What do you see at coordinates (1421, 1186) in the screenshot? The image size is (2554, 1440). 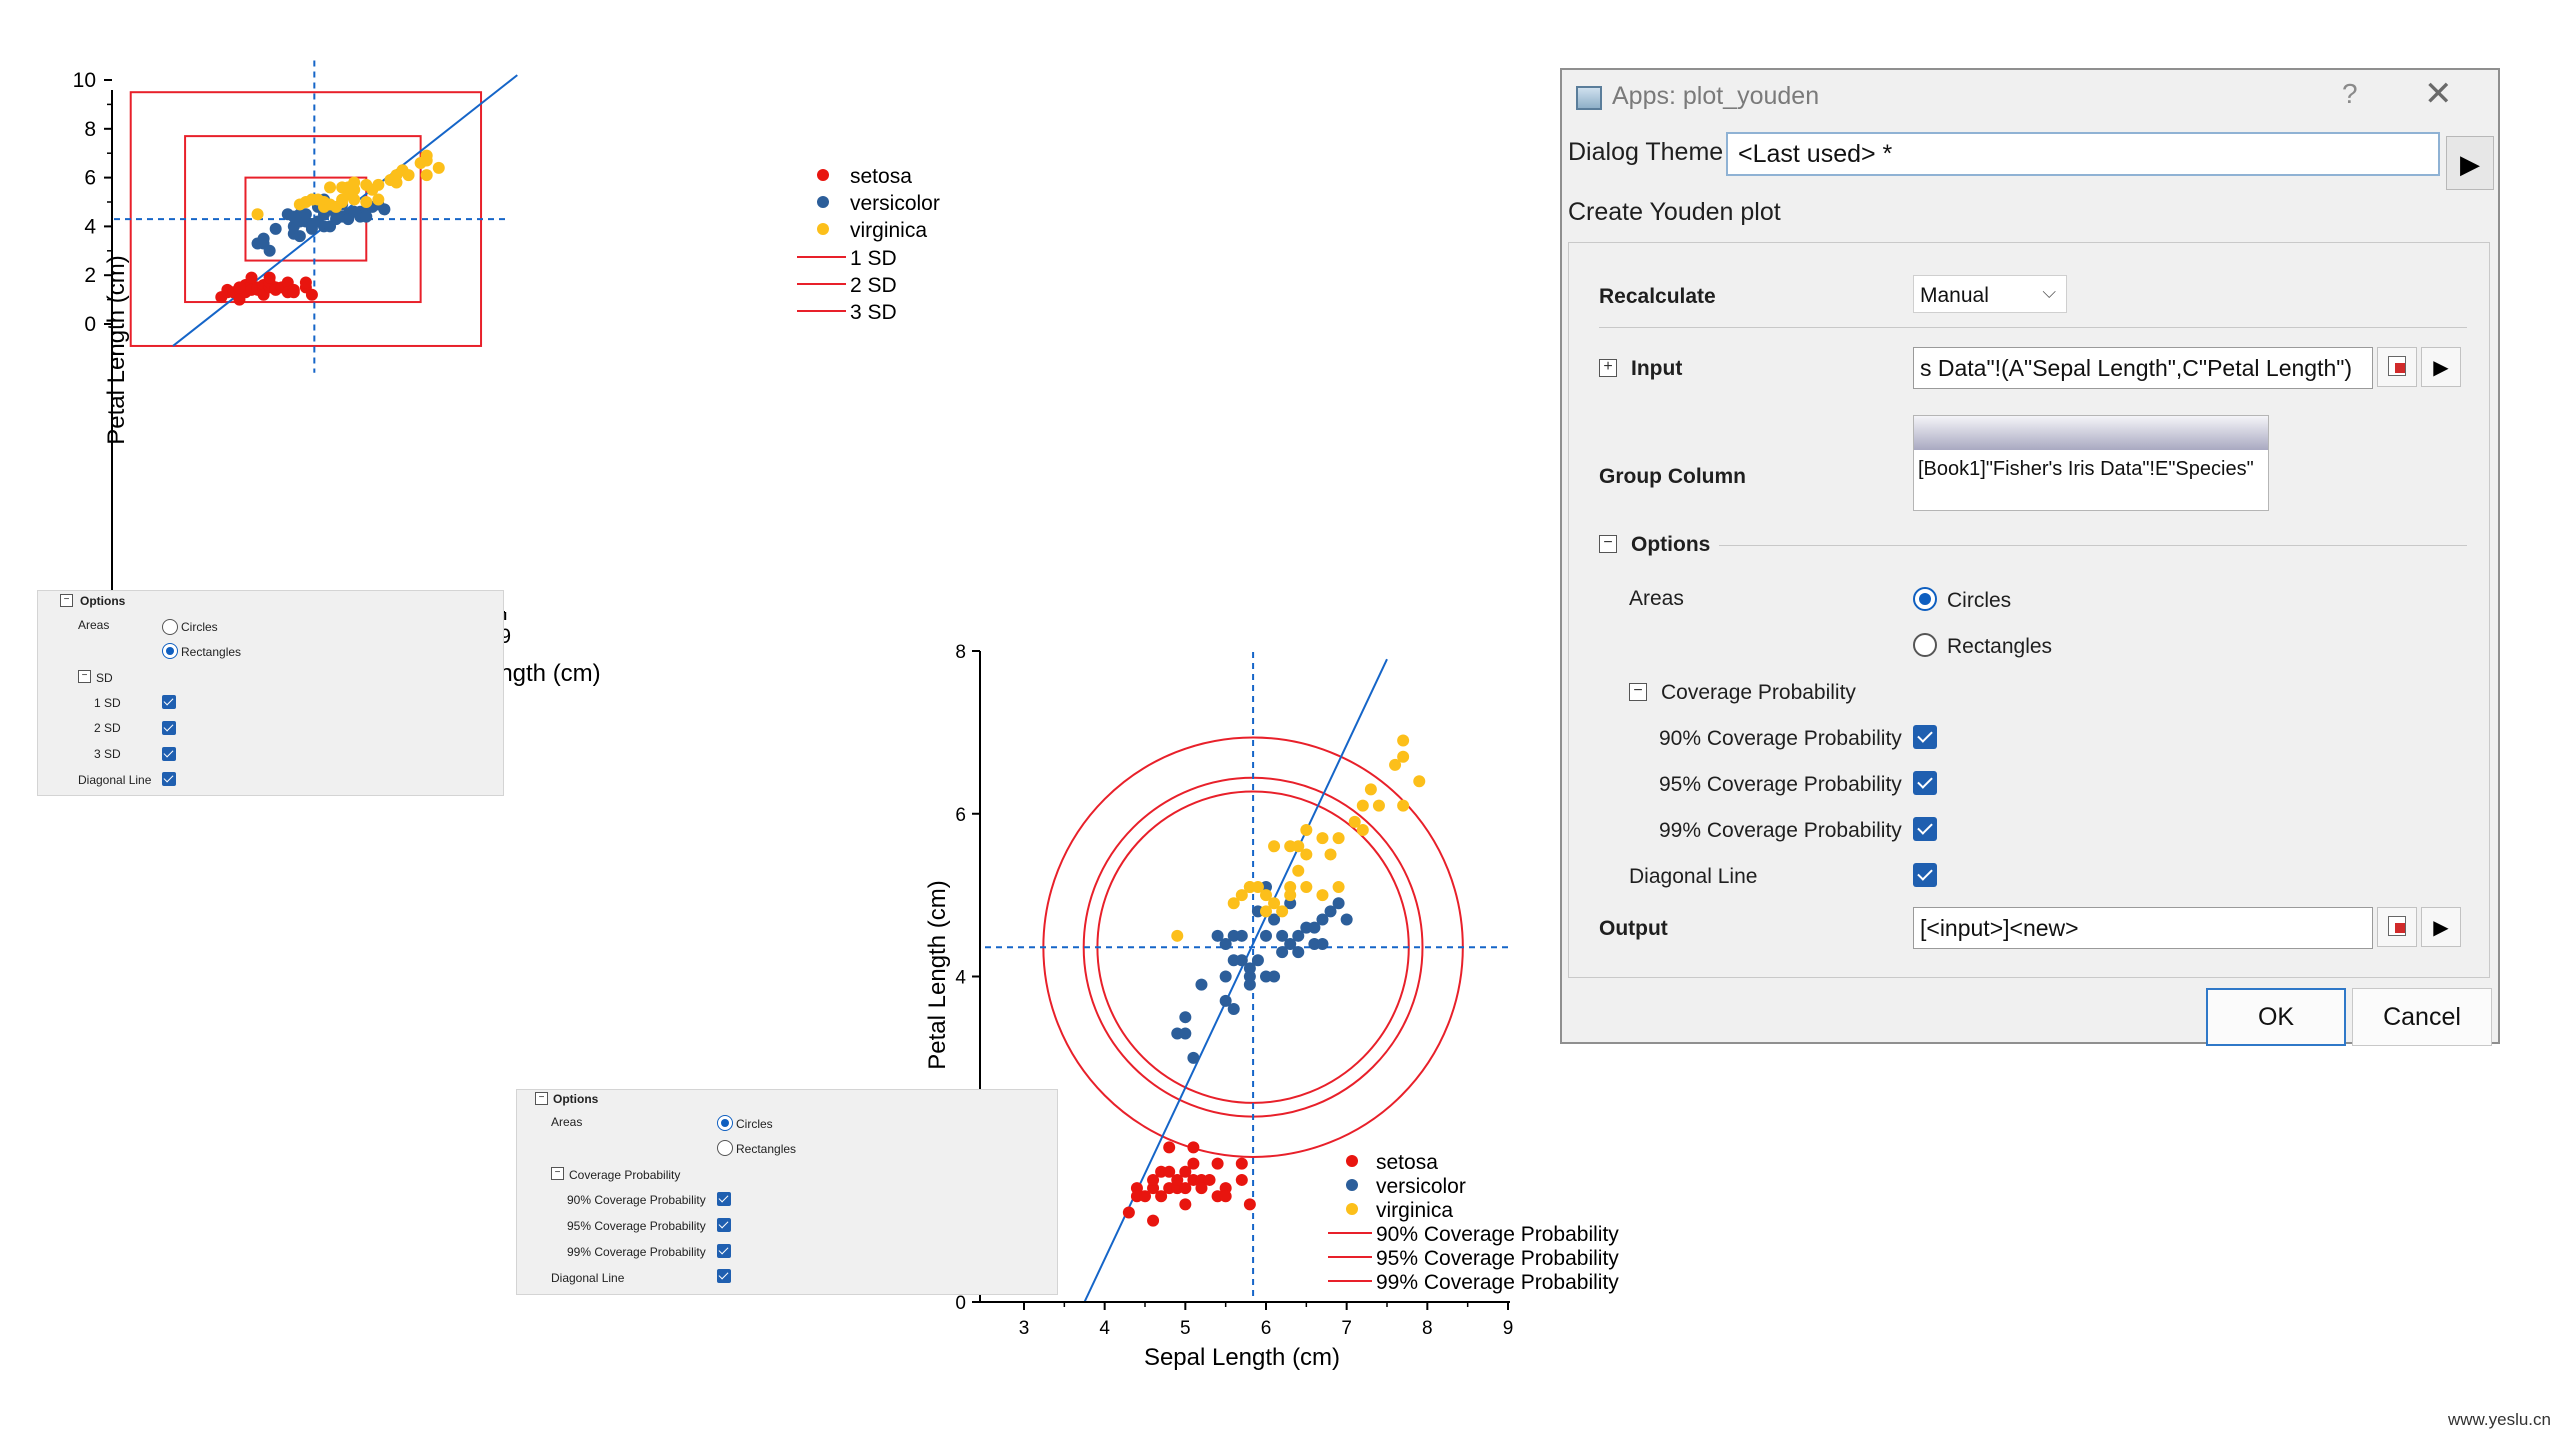 I see `legend-versicolor: versicolor` at bounding box center [1421, 1186].